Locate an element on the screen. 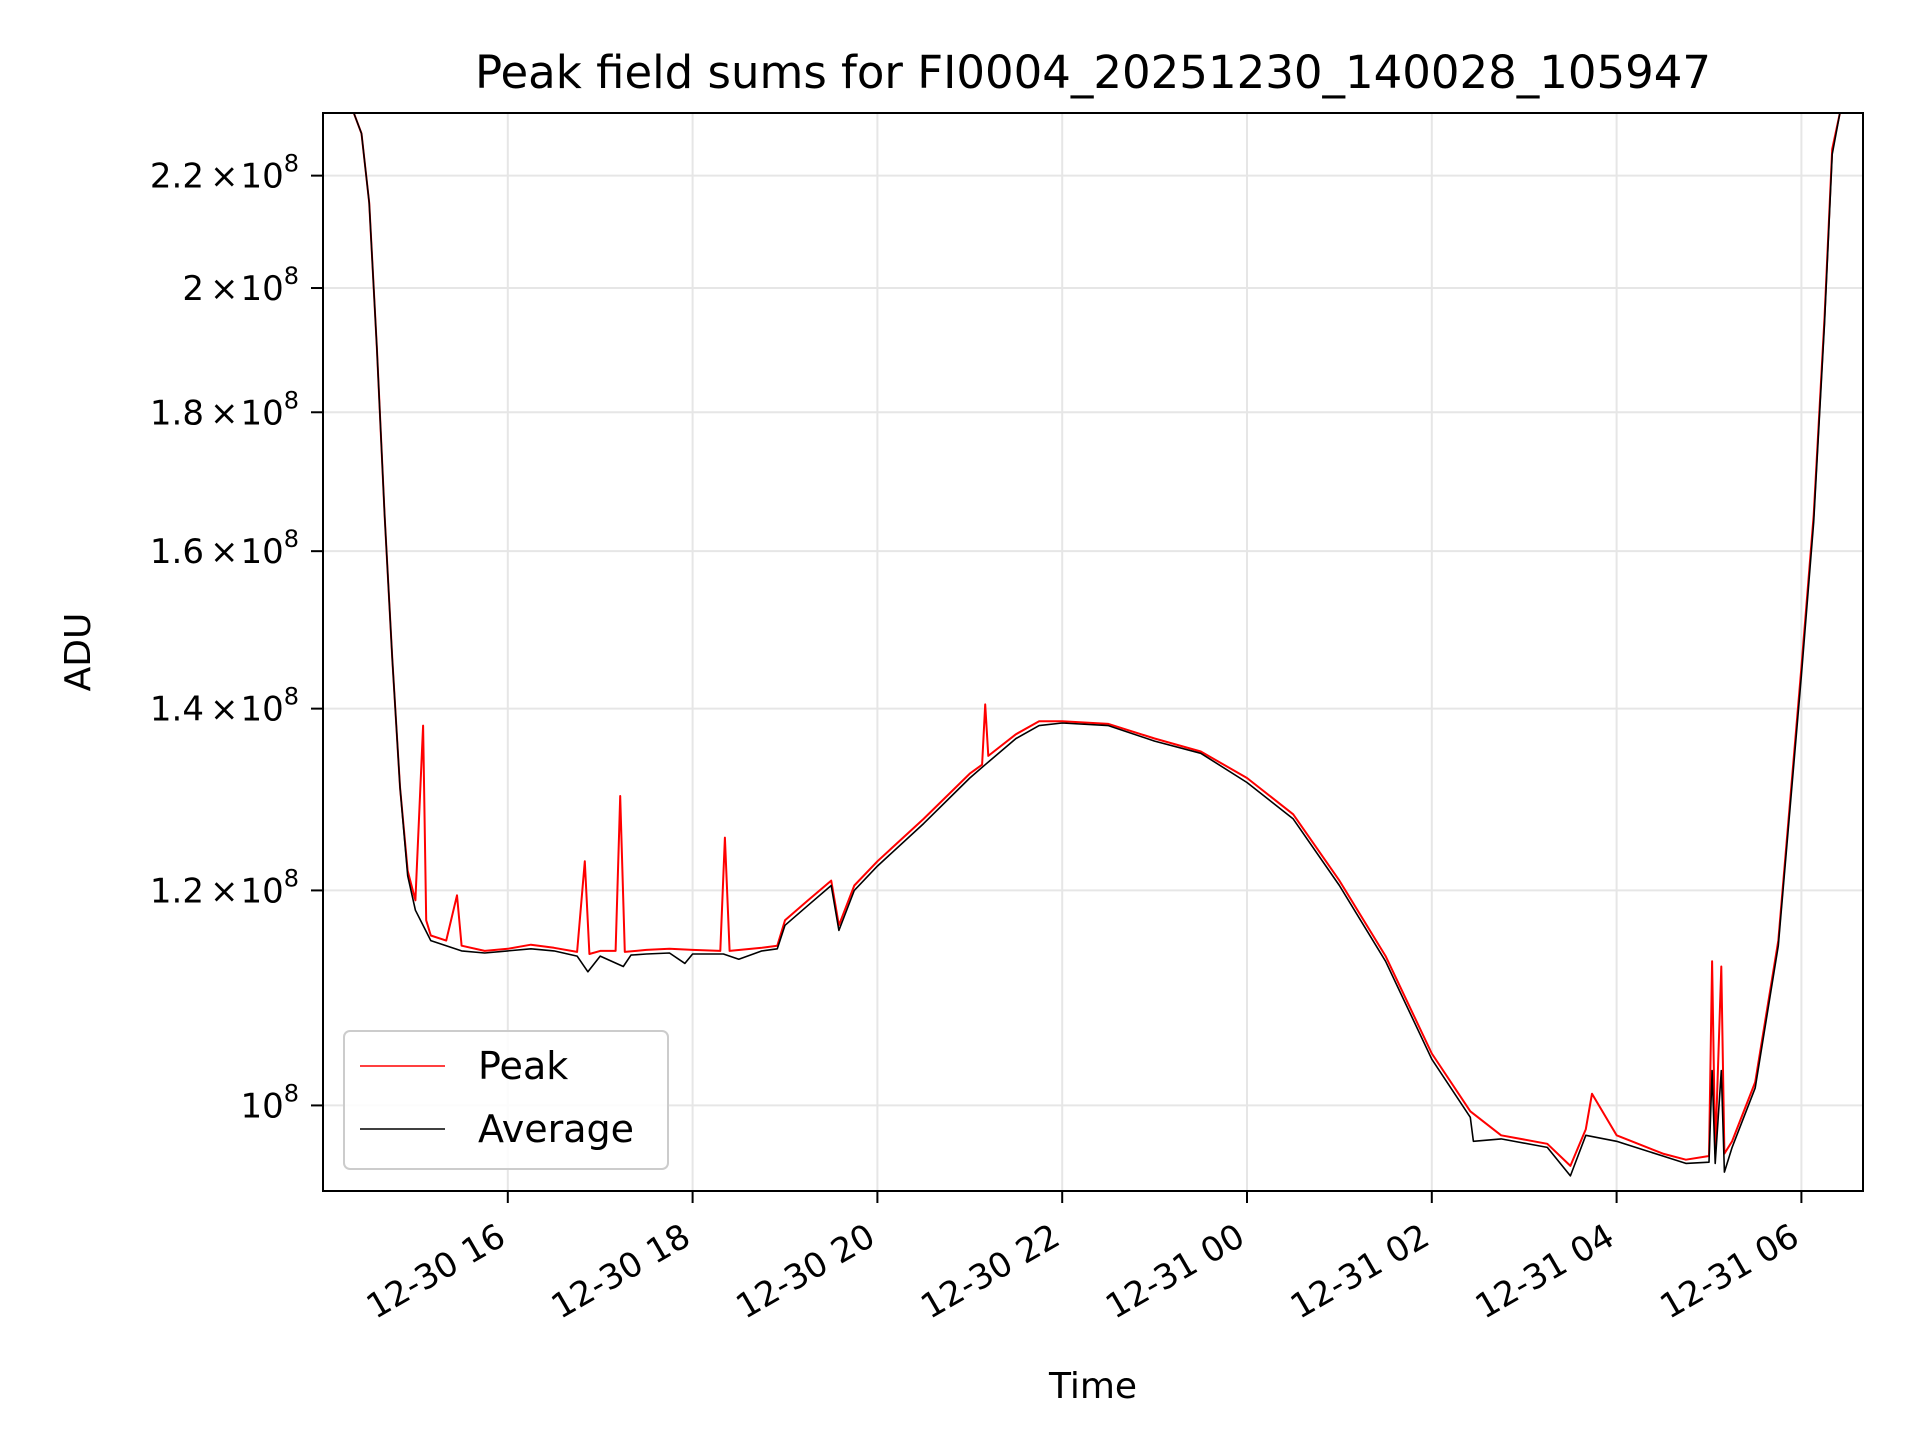  y-tick-label: 2 ×10⁸ is located at coordinates (240, 285).